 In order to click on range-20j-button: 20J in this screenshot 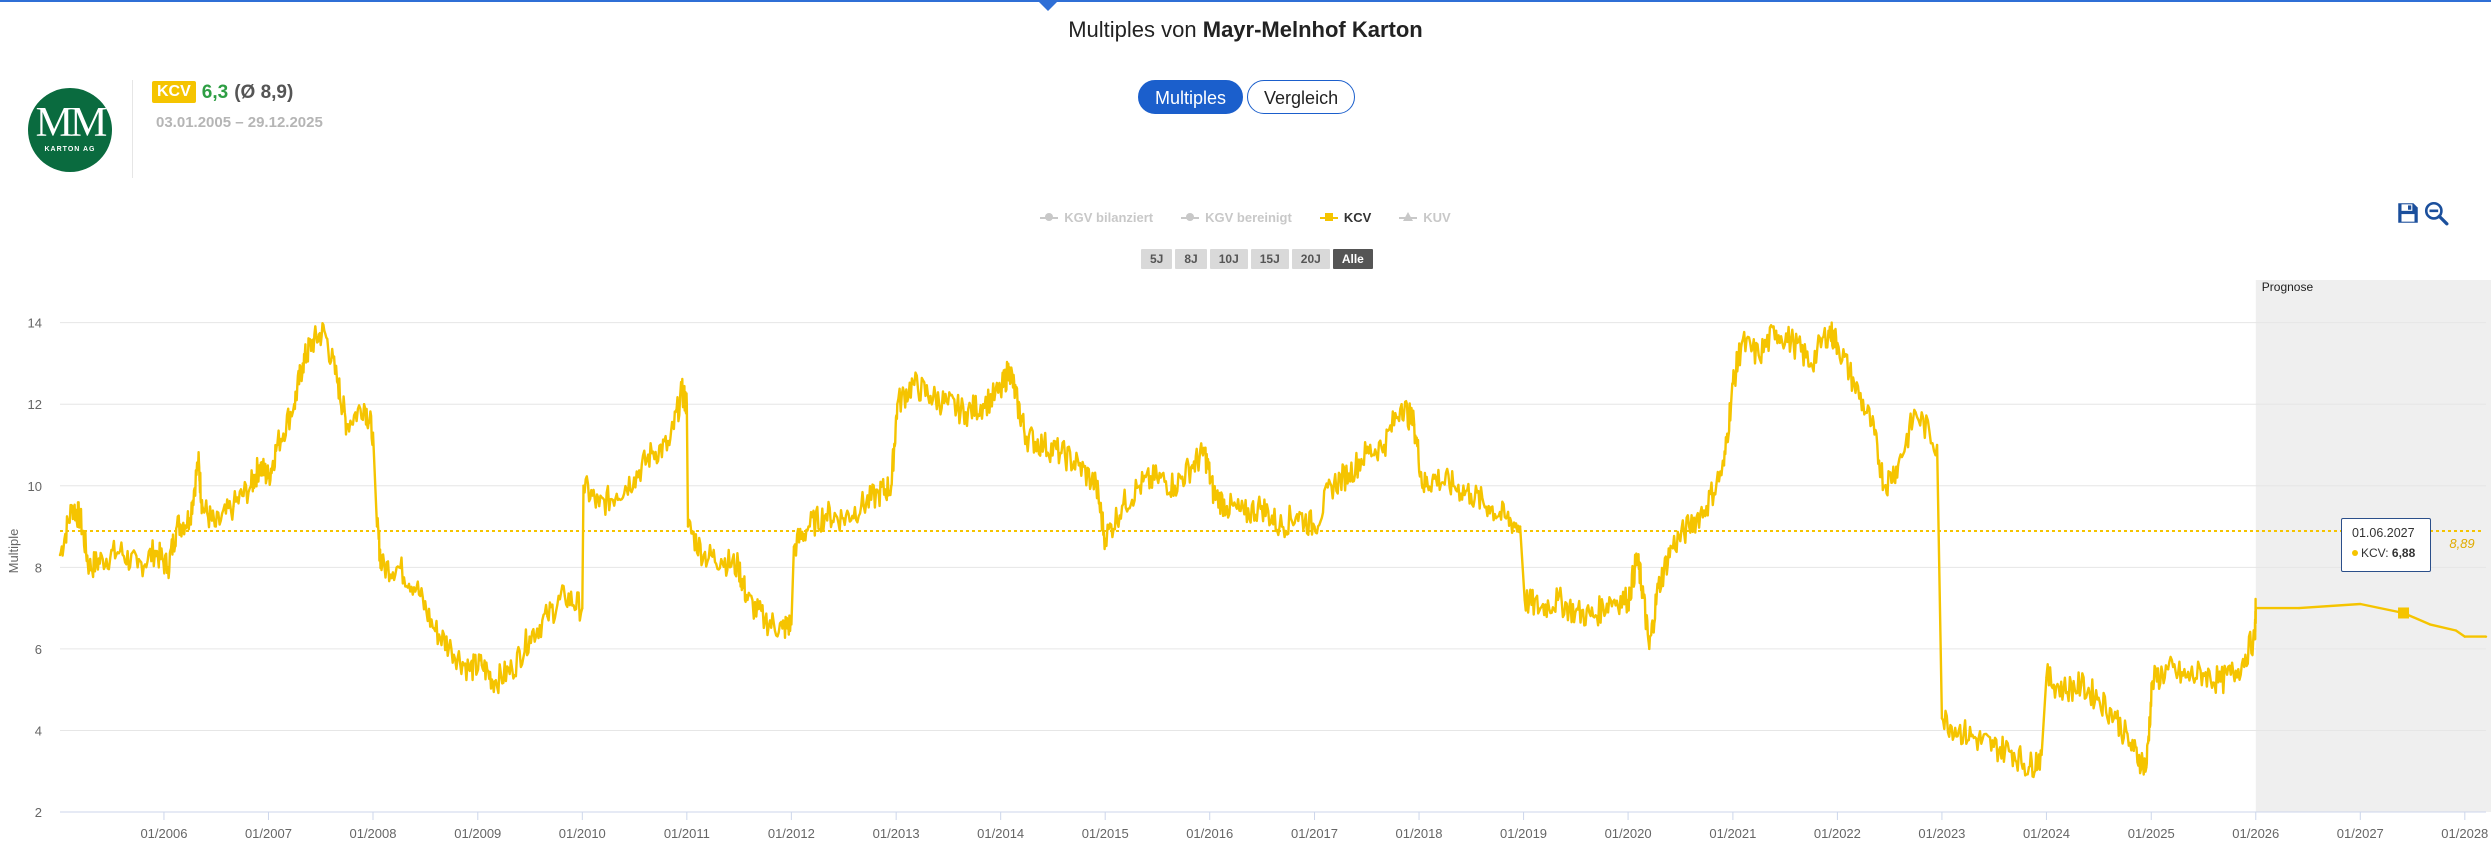, I will do `click(1310, 259)`.